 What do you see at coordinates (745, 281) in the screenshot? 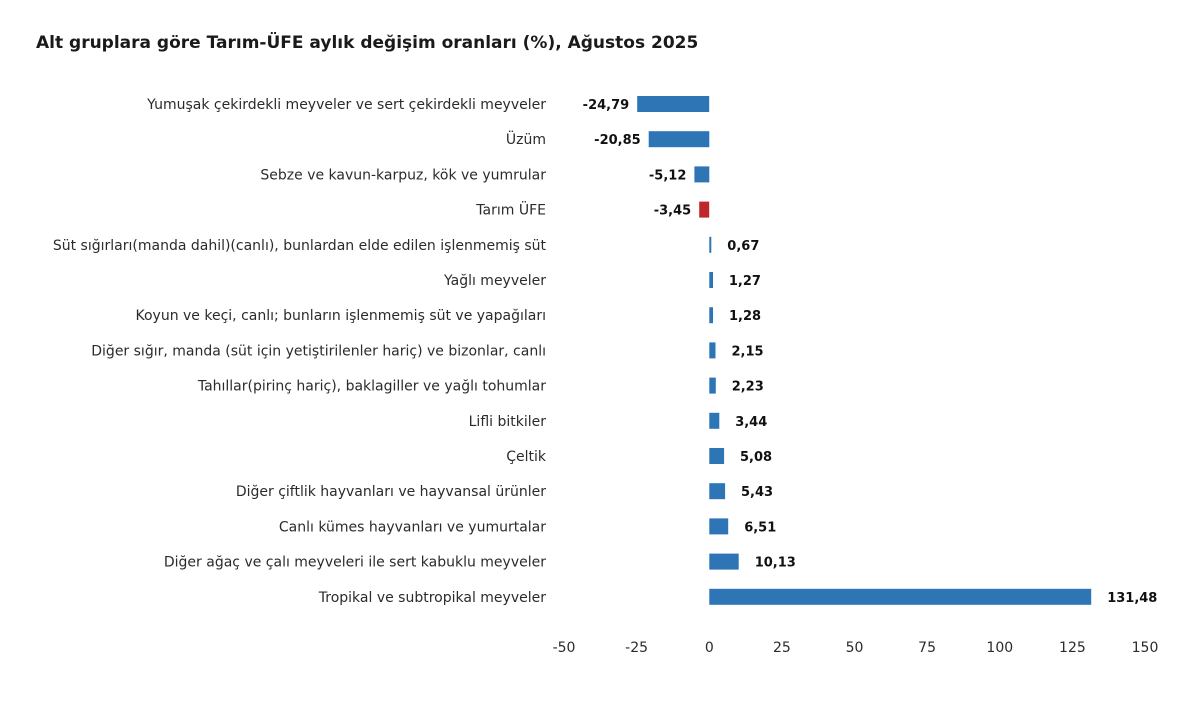
I see `value-label: 1,27` at bounding box center [745, 281].